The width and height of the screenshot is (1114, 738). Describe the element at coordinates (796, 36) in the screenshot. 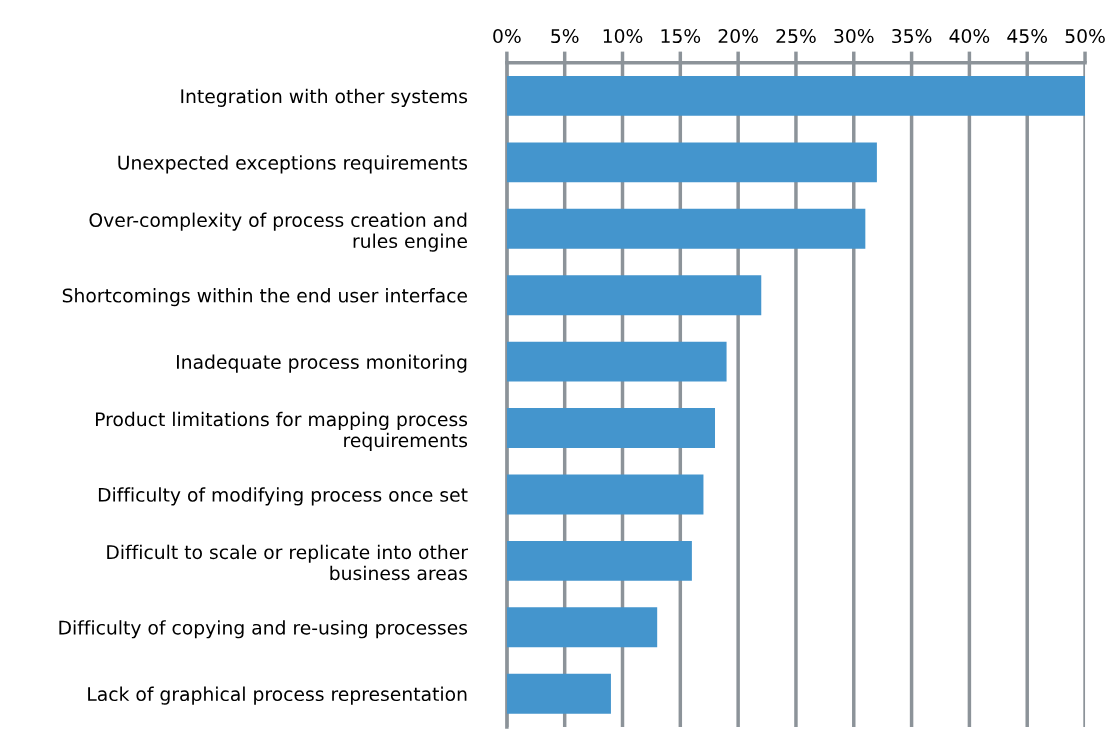

I see `x-tick-label: 25%` at that location.